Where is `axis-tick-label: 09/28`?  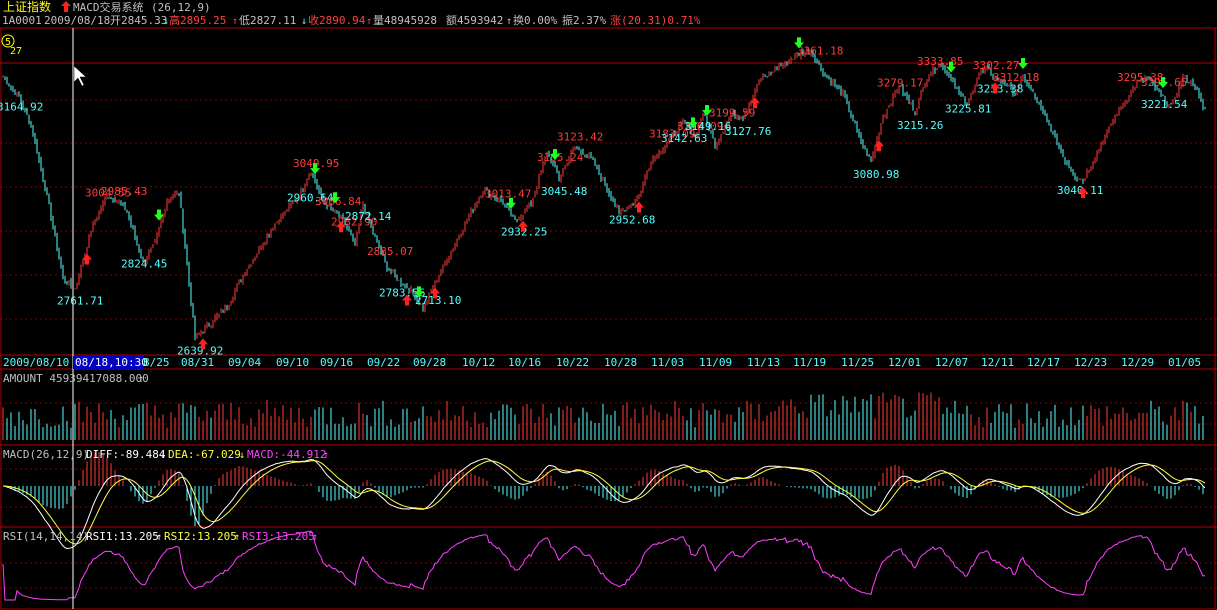 axis-tick-label: 09/28 is located at coordinates (429, 362).